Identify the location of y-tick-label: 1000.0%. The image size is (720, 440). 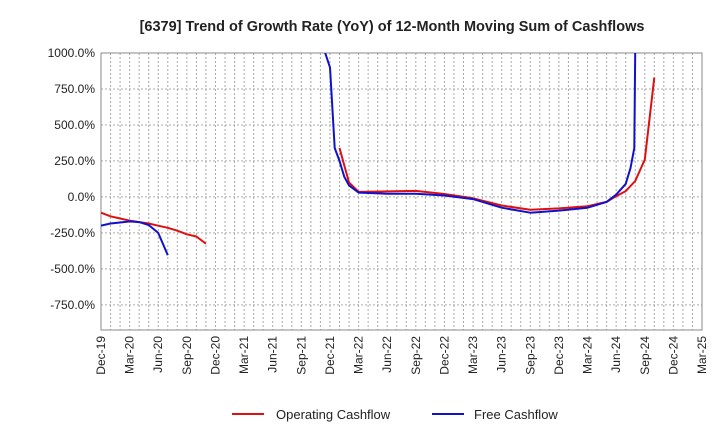
(72, 53).